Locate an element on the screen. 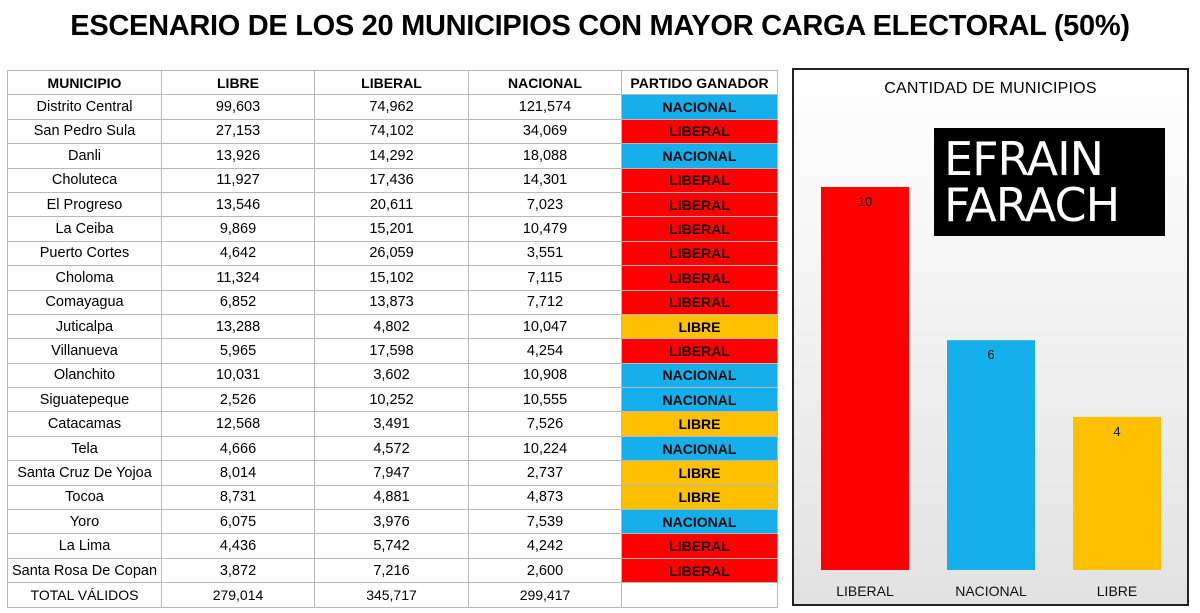 This screenshot has width=1200, height=613. cell-nacional: 7,115 is located at coordinates (545, 278).